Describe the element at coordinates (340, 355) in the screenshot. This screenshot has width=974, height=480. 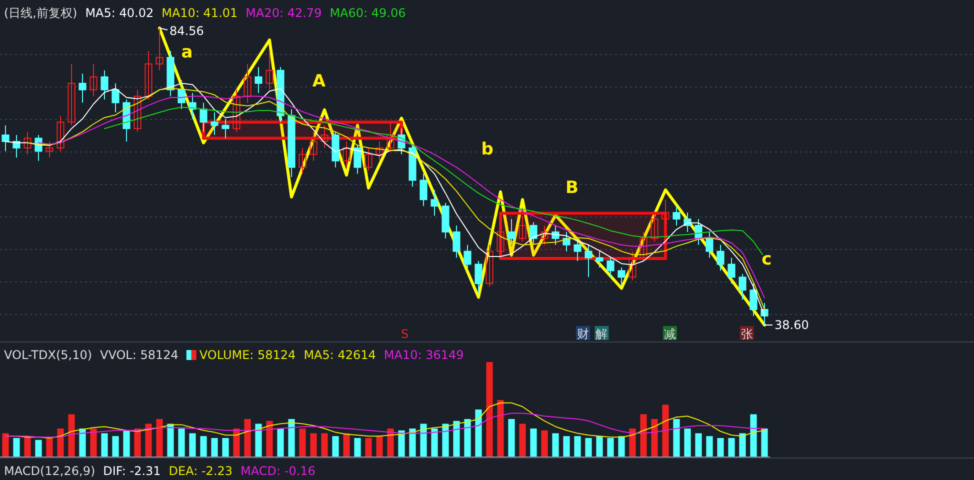
I see `text: MA5: 42614` at that location.